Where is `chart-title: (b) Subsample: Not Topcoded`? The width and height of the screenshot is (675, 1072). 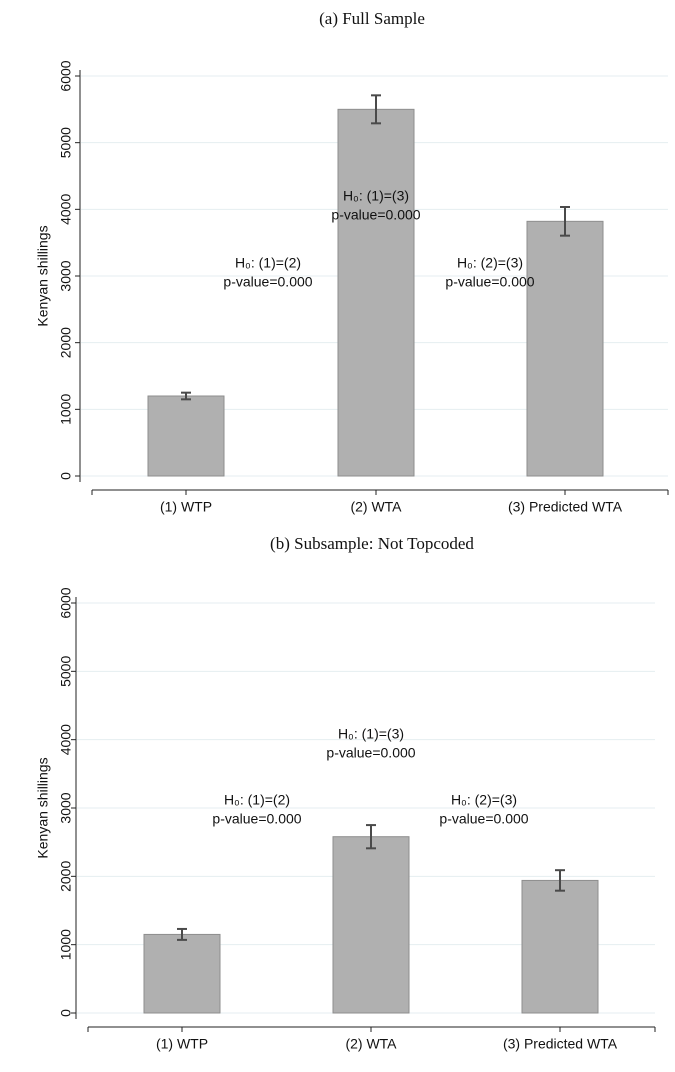 chart-title: (b) Subsample: Not Topcoded is located at coordinates (372, 543).